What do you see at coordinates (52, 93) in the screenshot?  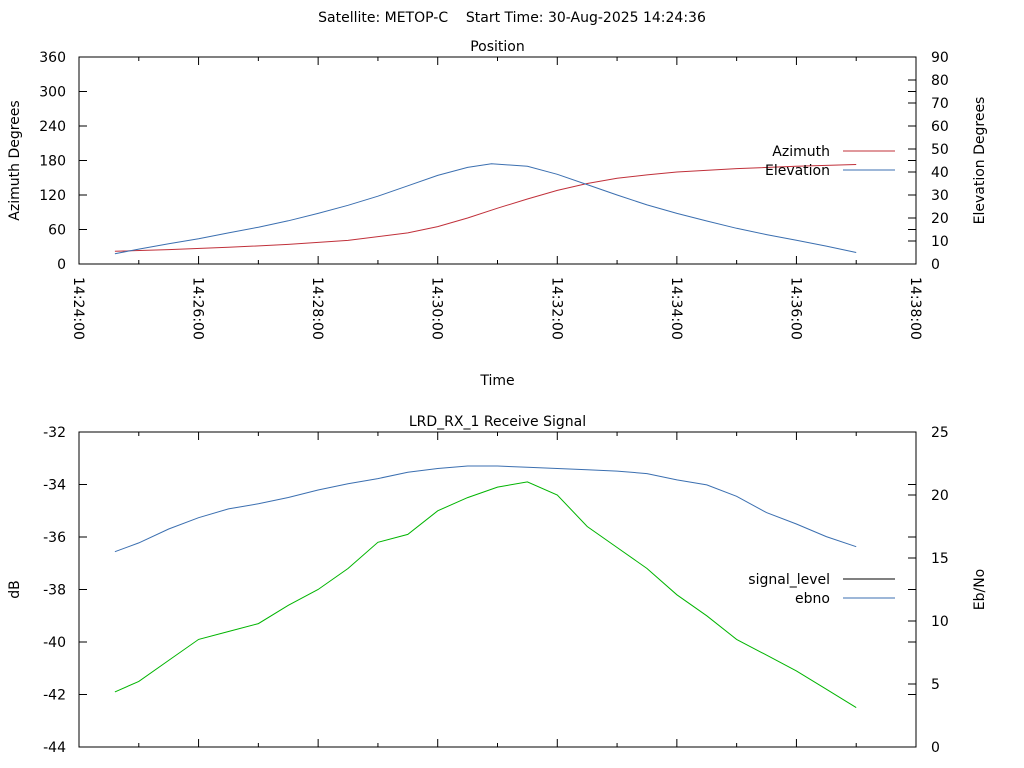 I see `y-tick-label: 300` at bounding box center [52, 93].